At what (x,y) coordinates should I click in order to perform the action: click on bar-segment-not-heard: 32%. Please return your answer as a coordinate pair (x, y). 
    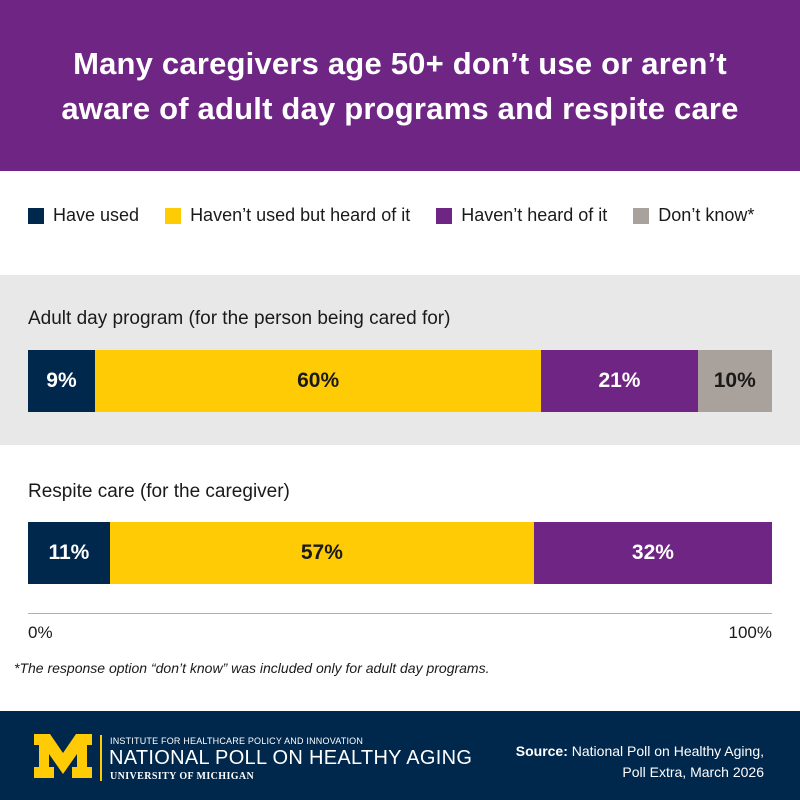
    Looking at the image, I should click on (652, 553).